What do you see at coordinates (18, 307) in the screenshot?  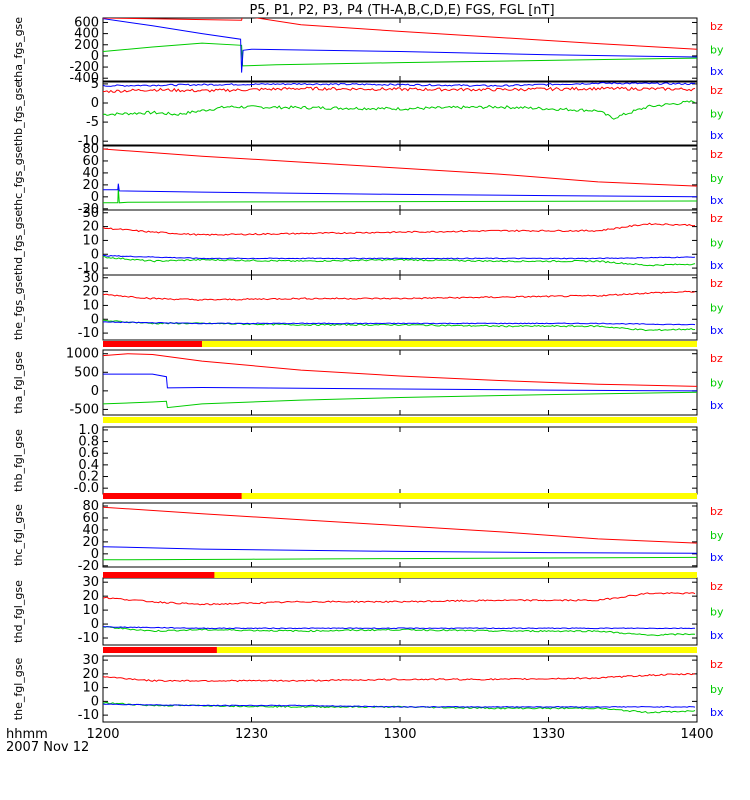 I see `y-axis-label: the_fgs_gse` at bounding box center [18, 307].